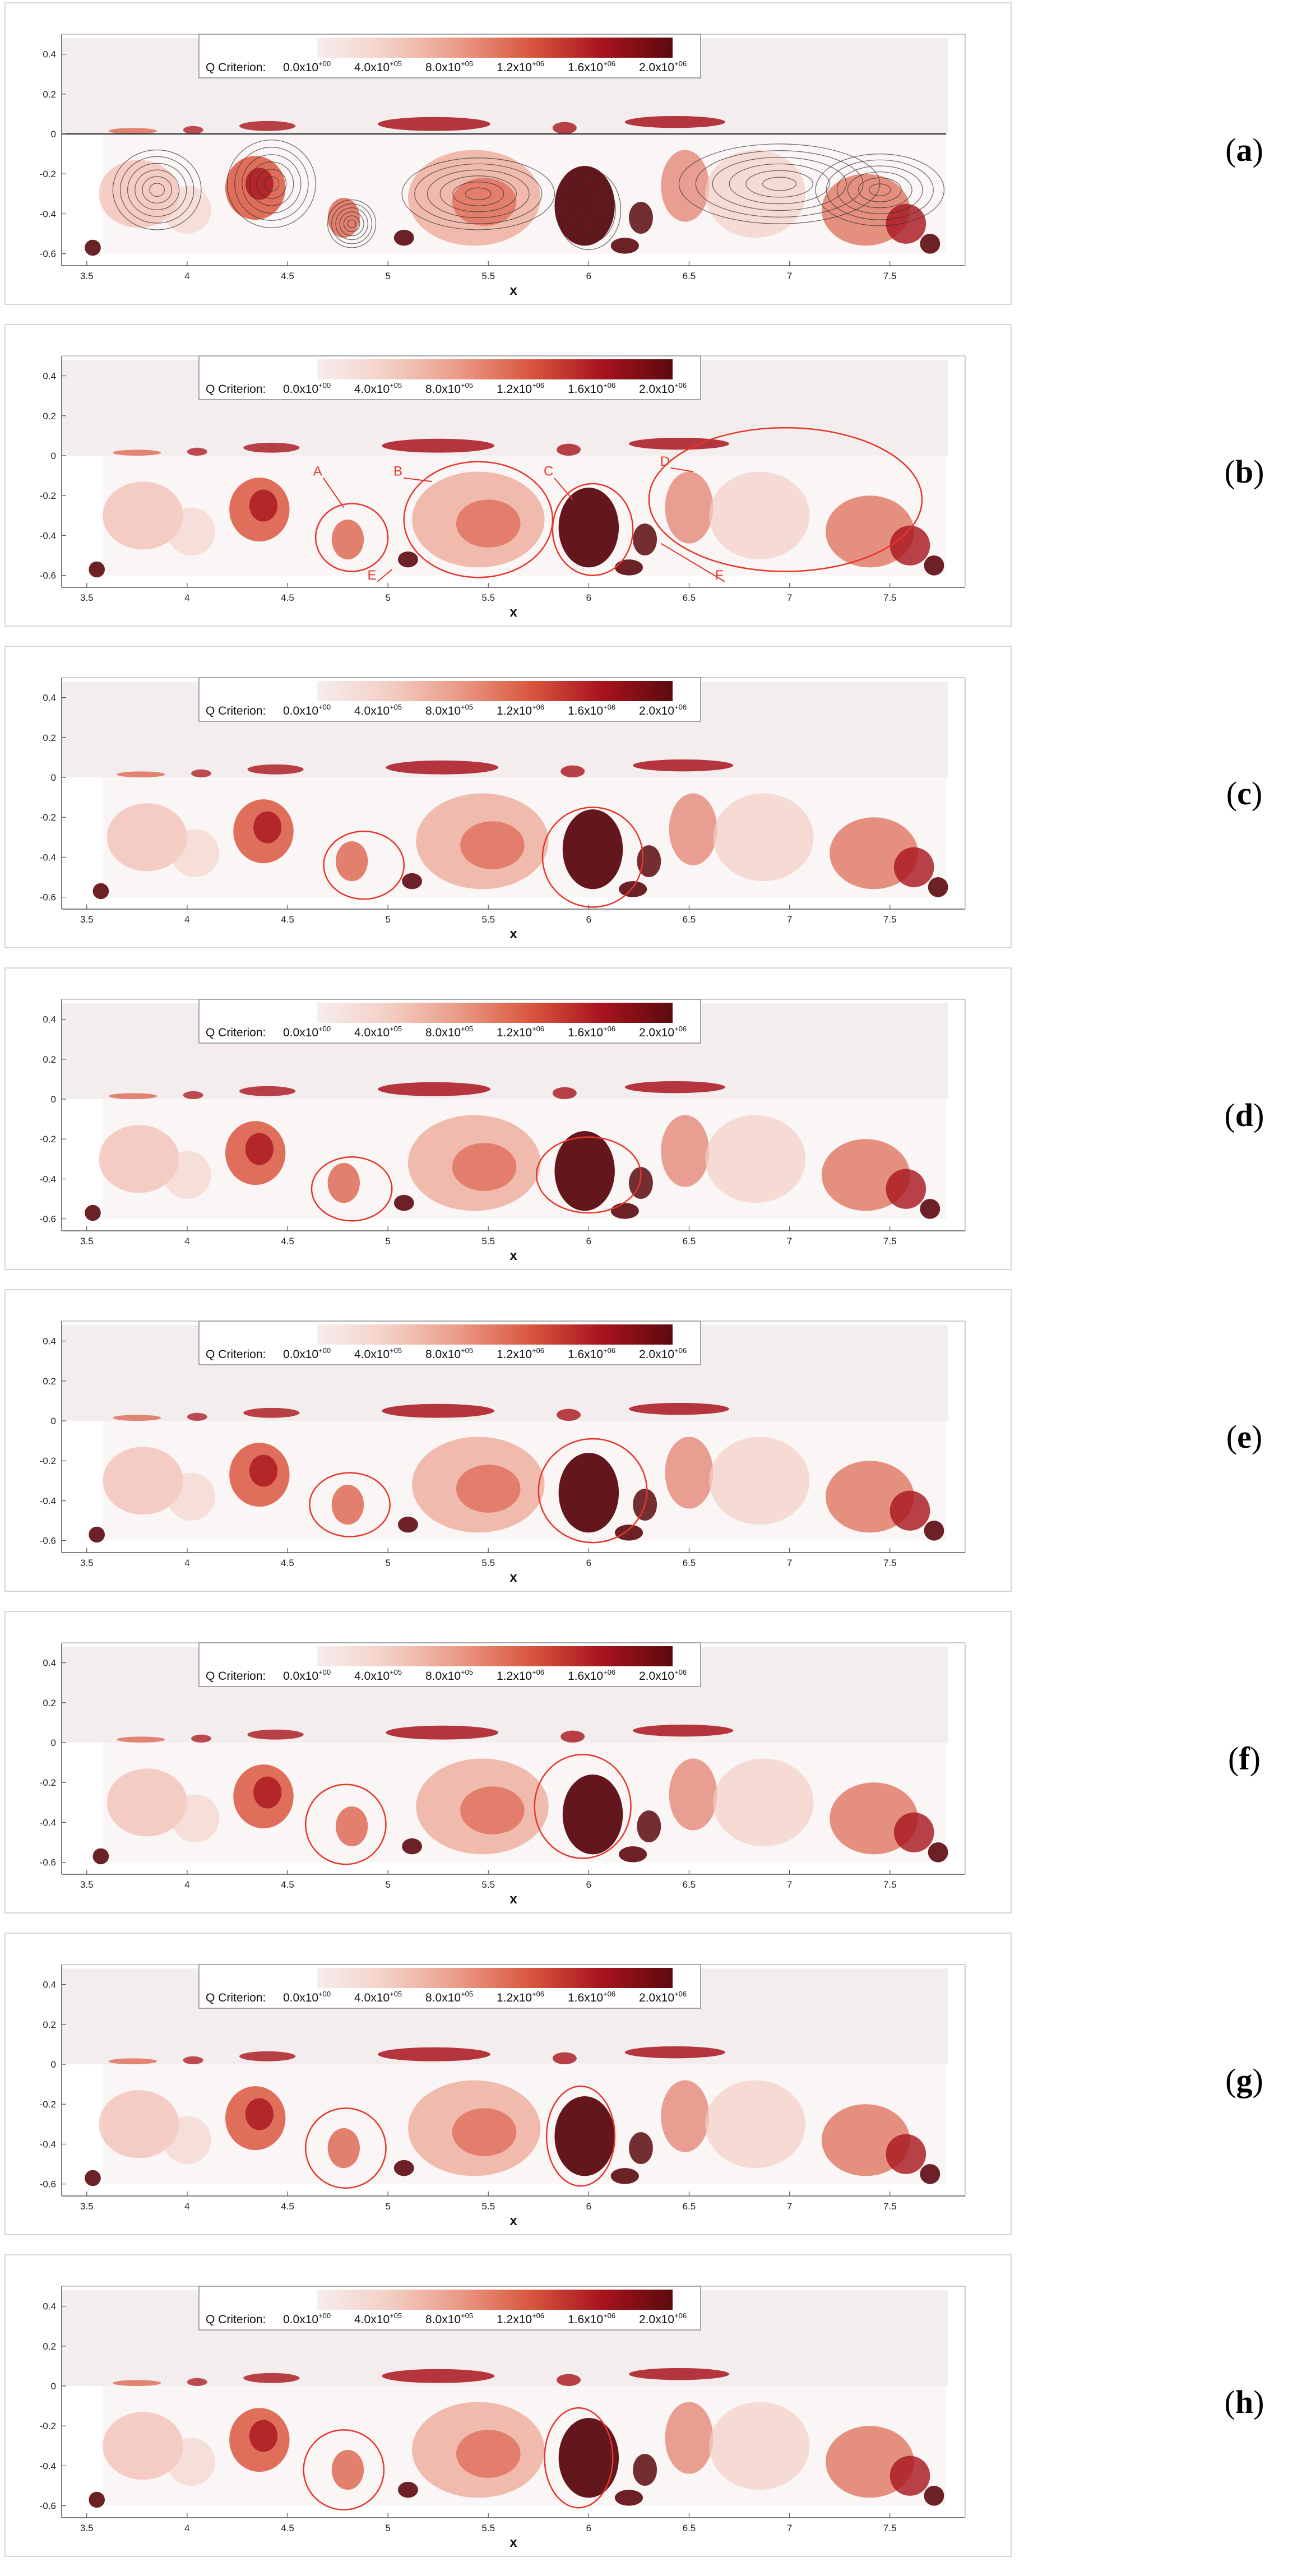  Describe the element at coordinates (449, 1675) in the screenshot. I see `colorbar-tick-label: 8.0x10+05` at that location.